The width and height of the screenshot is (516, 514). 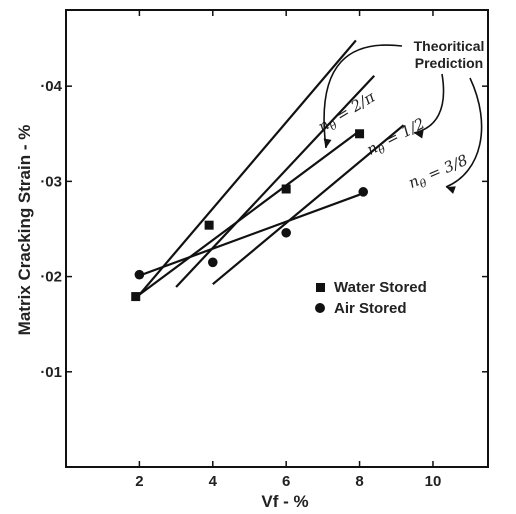 What do you see at coordinates (449, 46) in the screenshot?
I see `annotation-line-1: Theoritical` at bounding box center [449, 46].